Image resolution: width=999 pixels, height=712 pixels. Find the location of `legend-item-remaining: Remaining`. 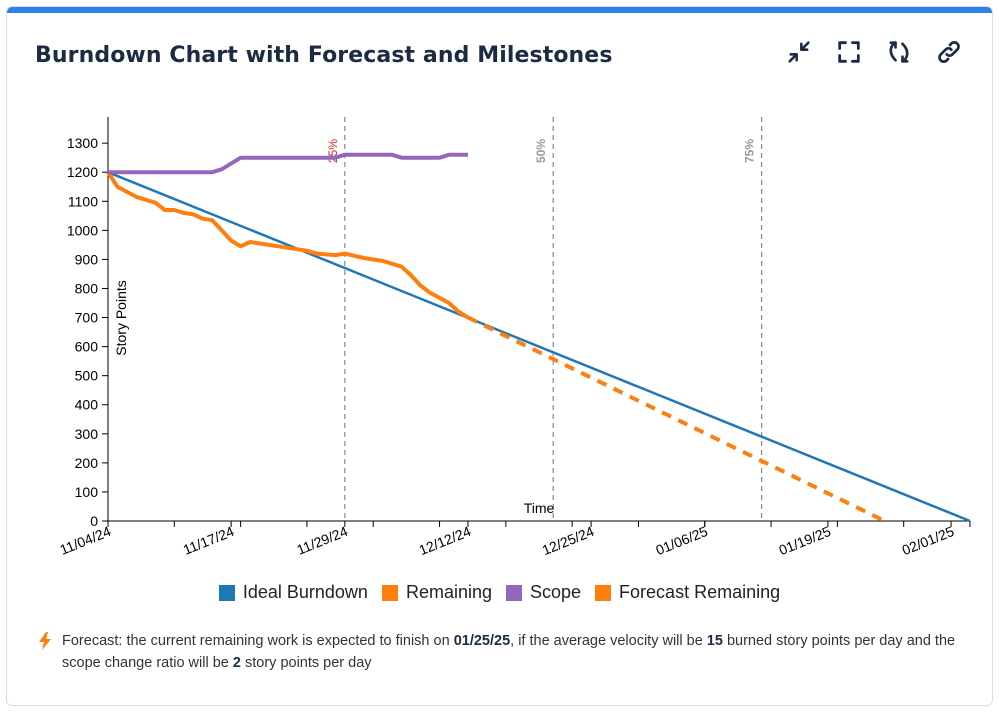

legend-item-remaining: Remaining is located at coordinates (436, 592).